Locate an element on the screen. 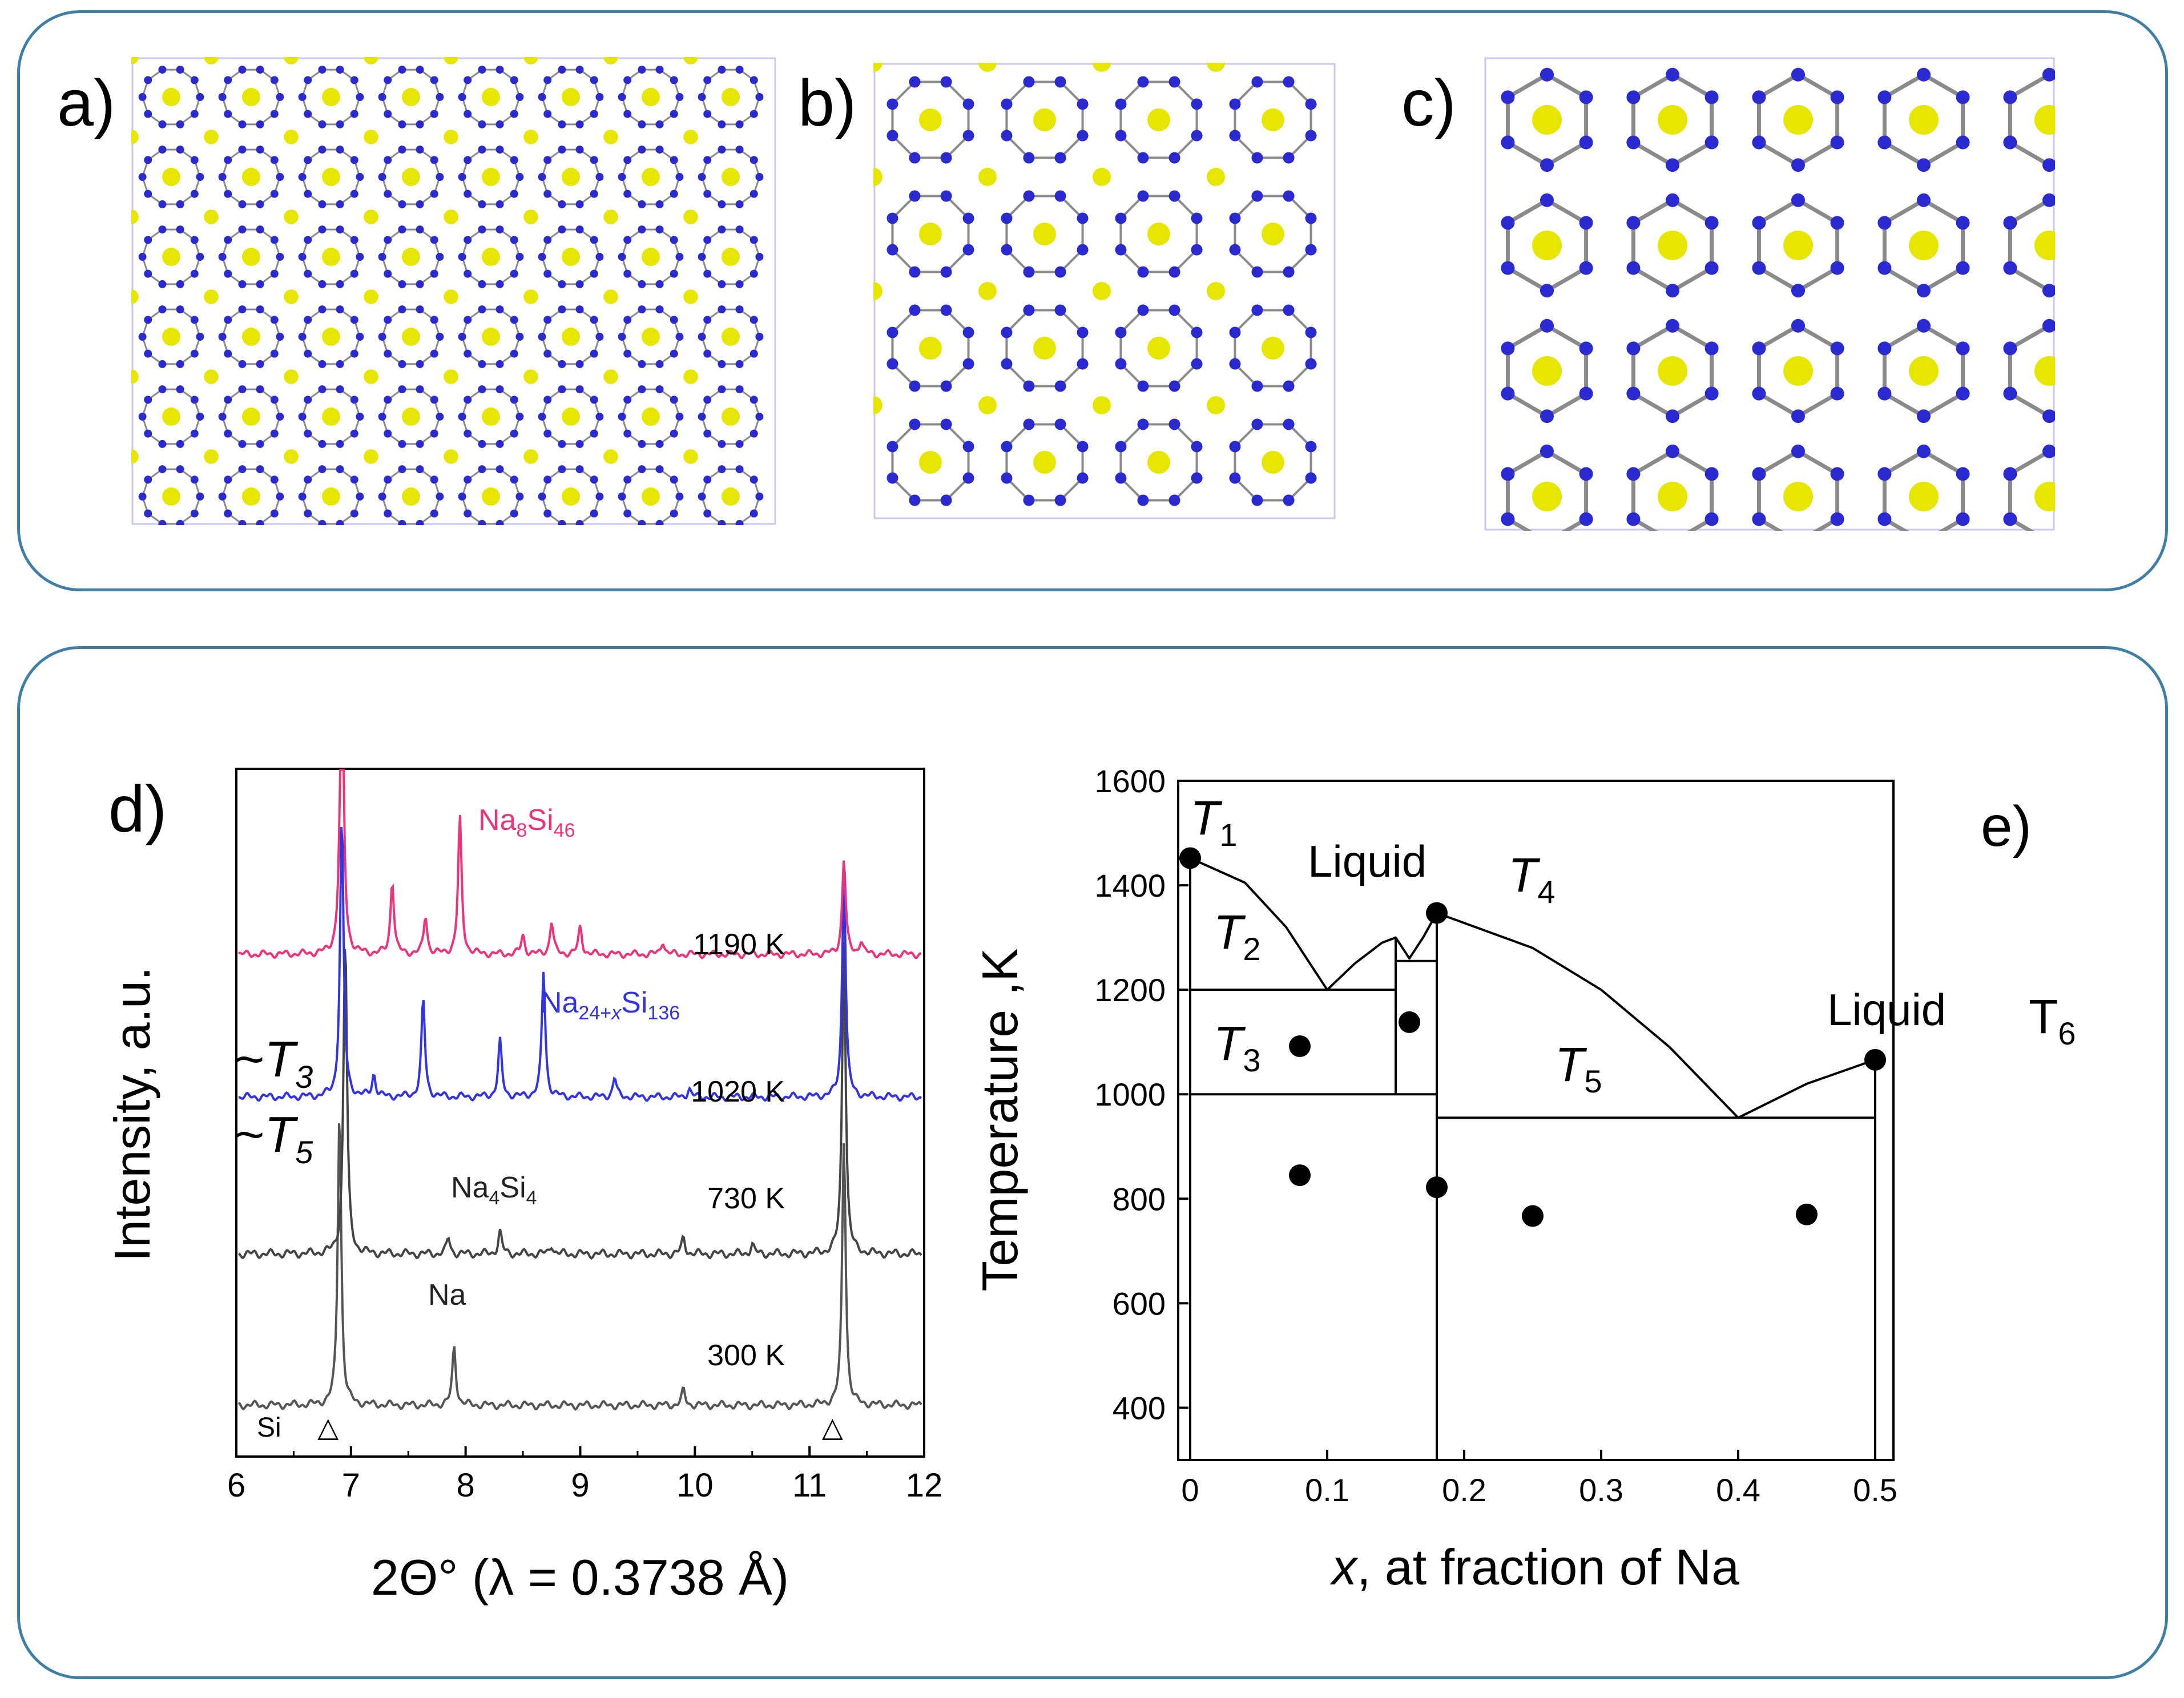 This screenshot has width=2184, height=1698. t2-label: T2 is located at coordinates (1237, 936).